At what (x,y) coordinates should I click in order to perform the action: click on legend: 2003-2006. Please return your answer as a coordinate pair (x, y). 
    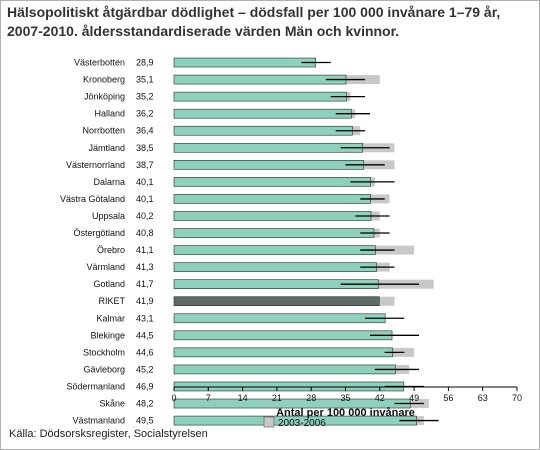
    Looking at the image, I should click on (294, 422).